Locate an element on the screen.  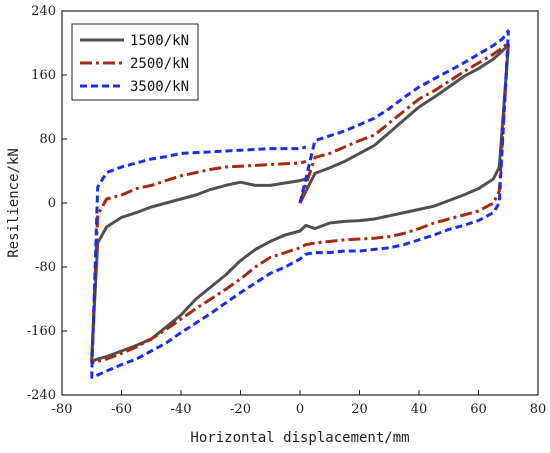
x-tick-label: 40 is located at coordinates (419, 409).